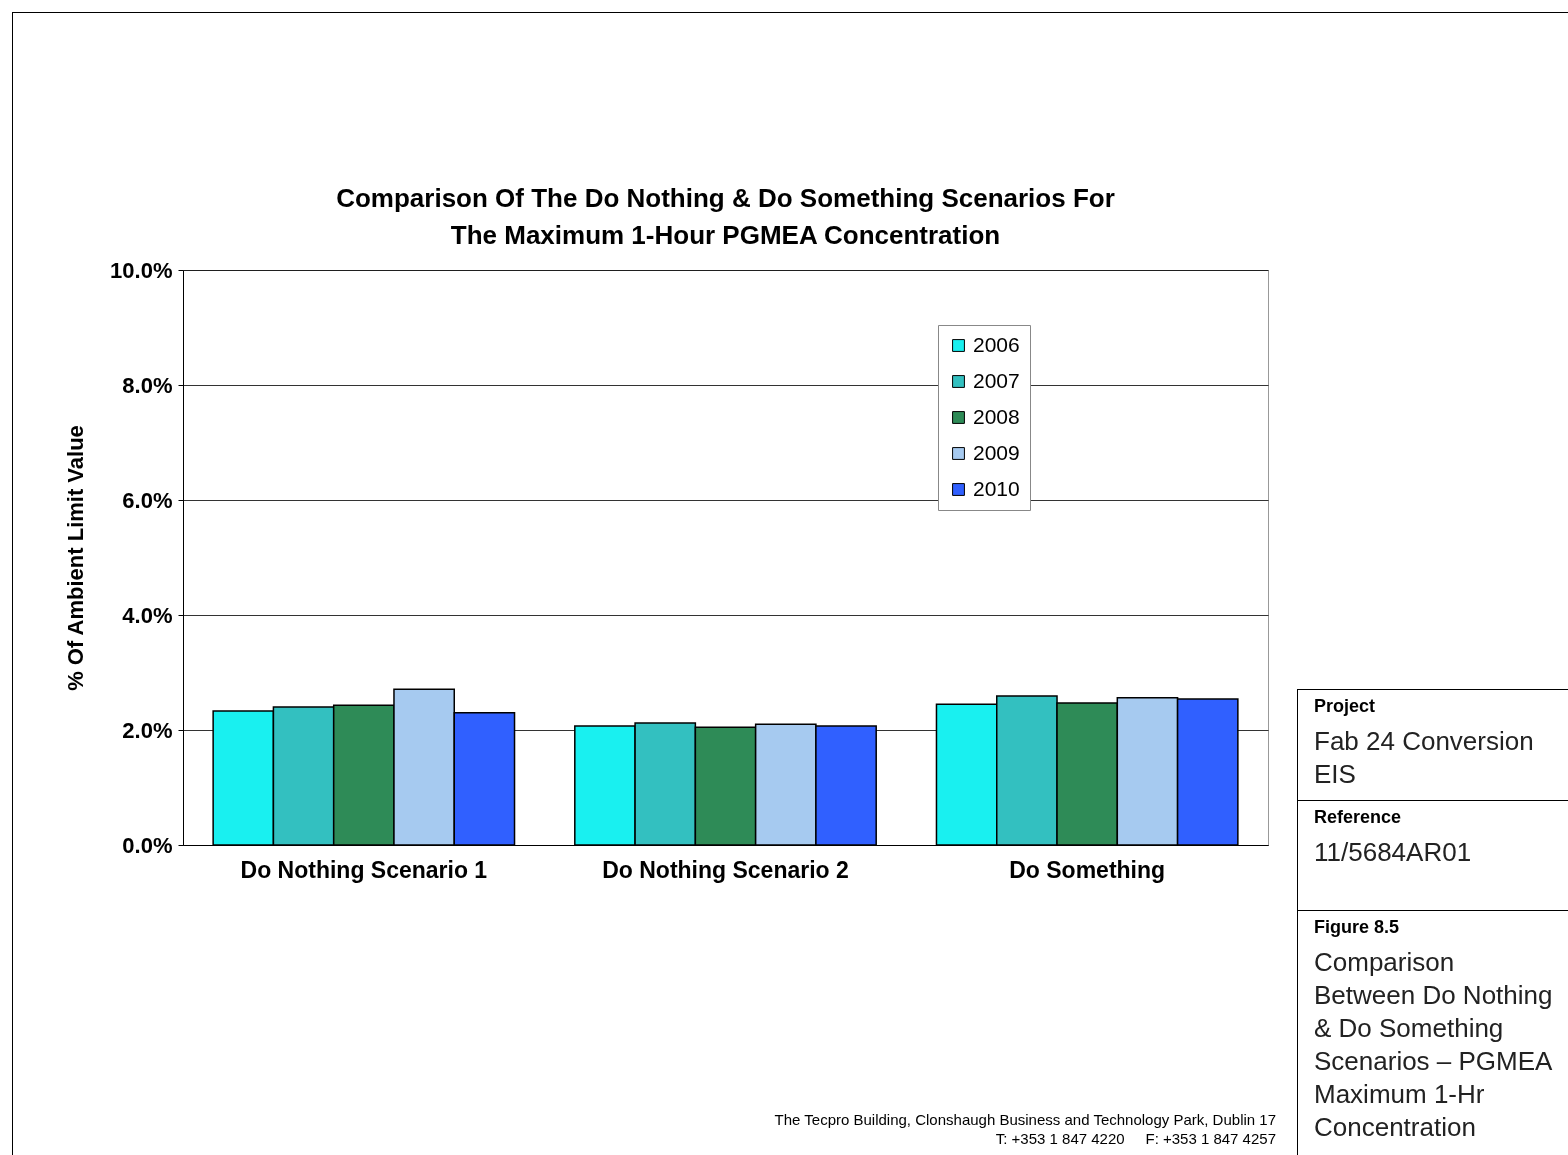 This screenshot has height=1155, width=1568. I want to click on x-tick-label: Do Nothing Scenario 1, so click(364, 869).